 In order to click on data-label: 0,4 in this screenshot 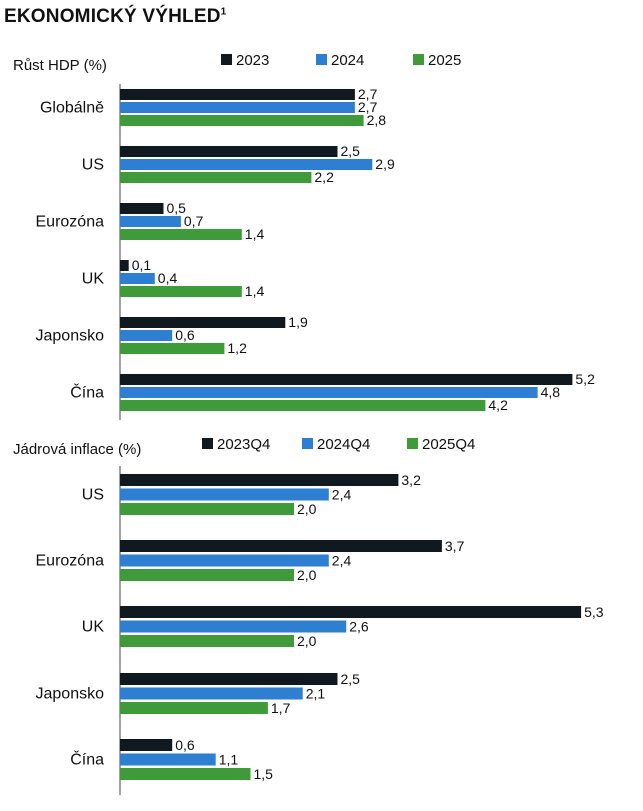, I will do `click(168, 278)`.